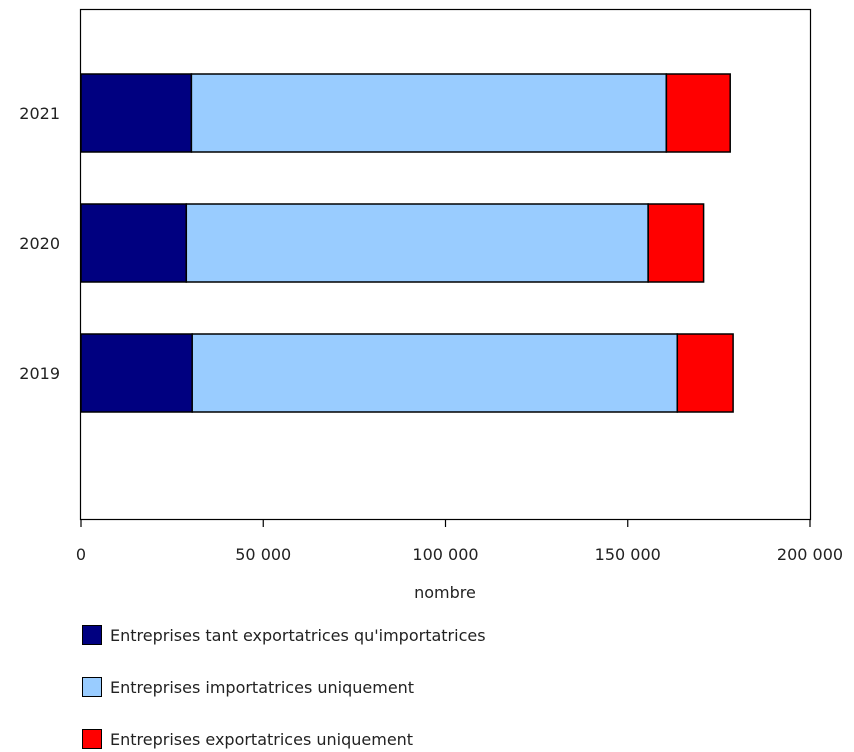  I want to click on legend-item-importers: Entreprises importatrices uniquement, so click(284, 687).